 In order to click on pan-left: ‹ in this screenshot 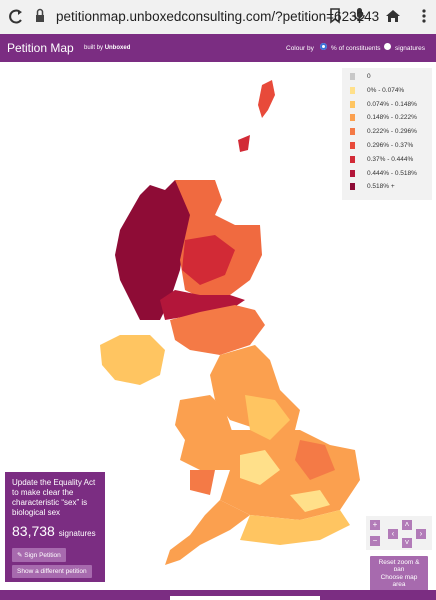, I will do `click(393, 534)`.